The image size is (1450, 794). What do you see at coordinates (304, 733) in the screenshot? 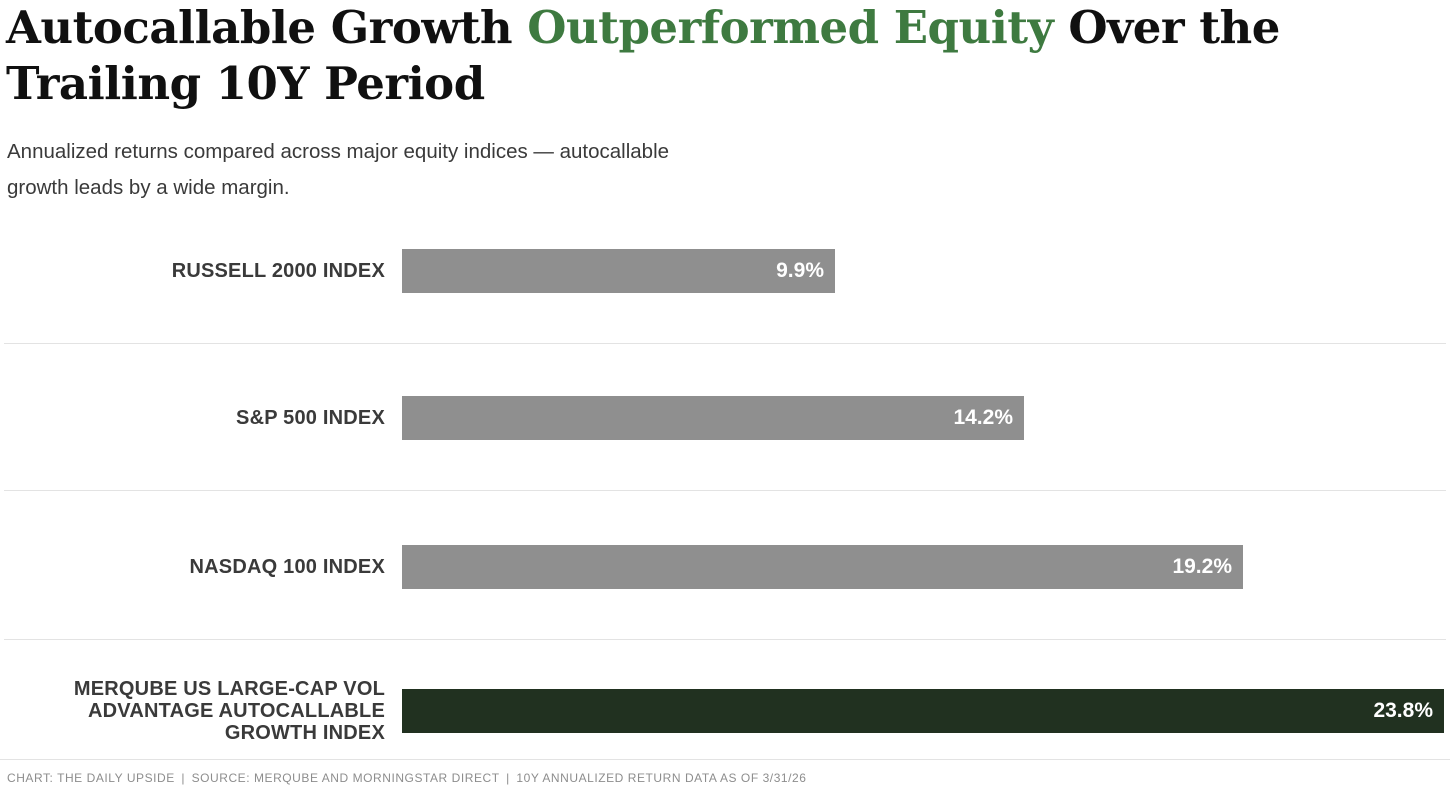
I see `category-label-line: GROWTH INDEX` at bounding box center [304, 733].